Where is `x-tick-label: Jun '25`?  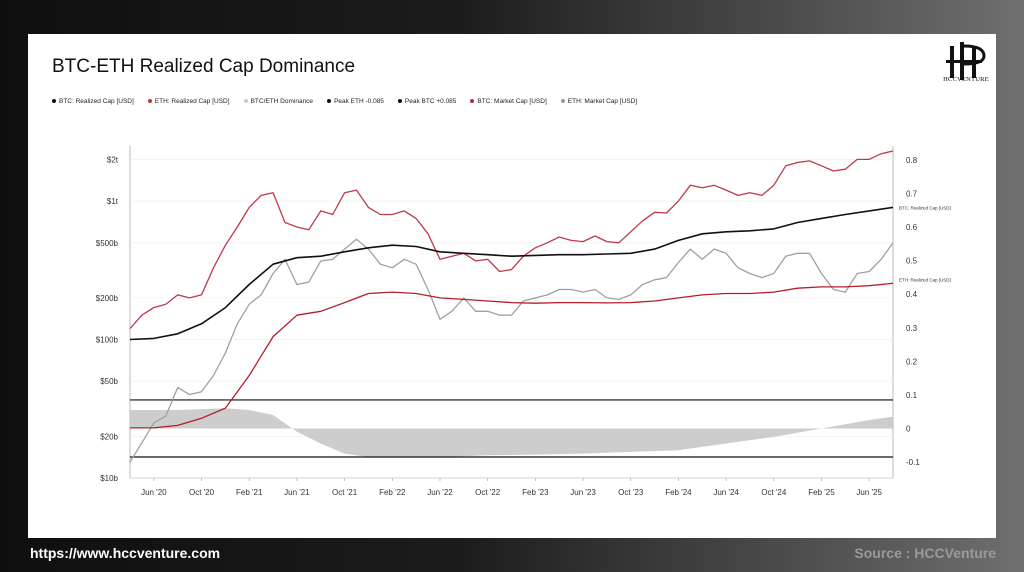 x-tick-label: Jun '25 is located at coordinates (869, 492).